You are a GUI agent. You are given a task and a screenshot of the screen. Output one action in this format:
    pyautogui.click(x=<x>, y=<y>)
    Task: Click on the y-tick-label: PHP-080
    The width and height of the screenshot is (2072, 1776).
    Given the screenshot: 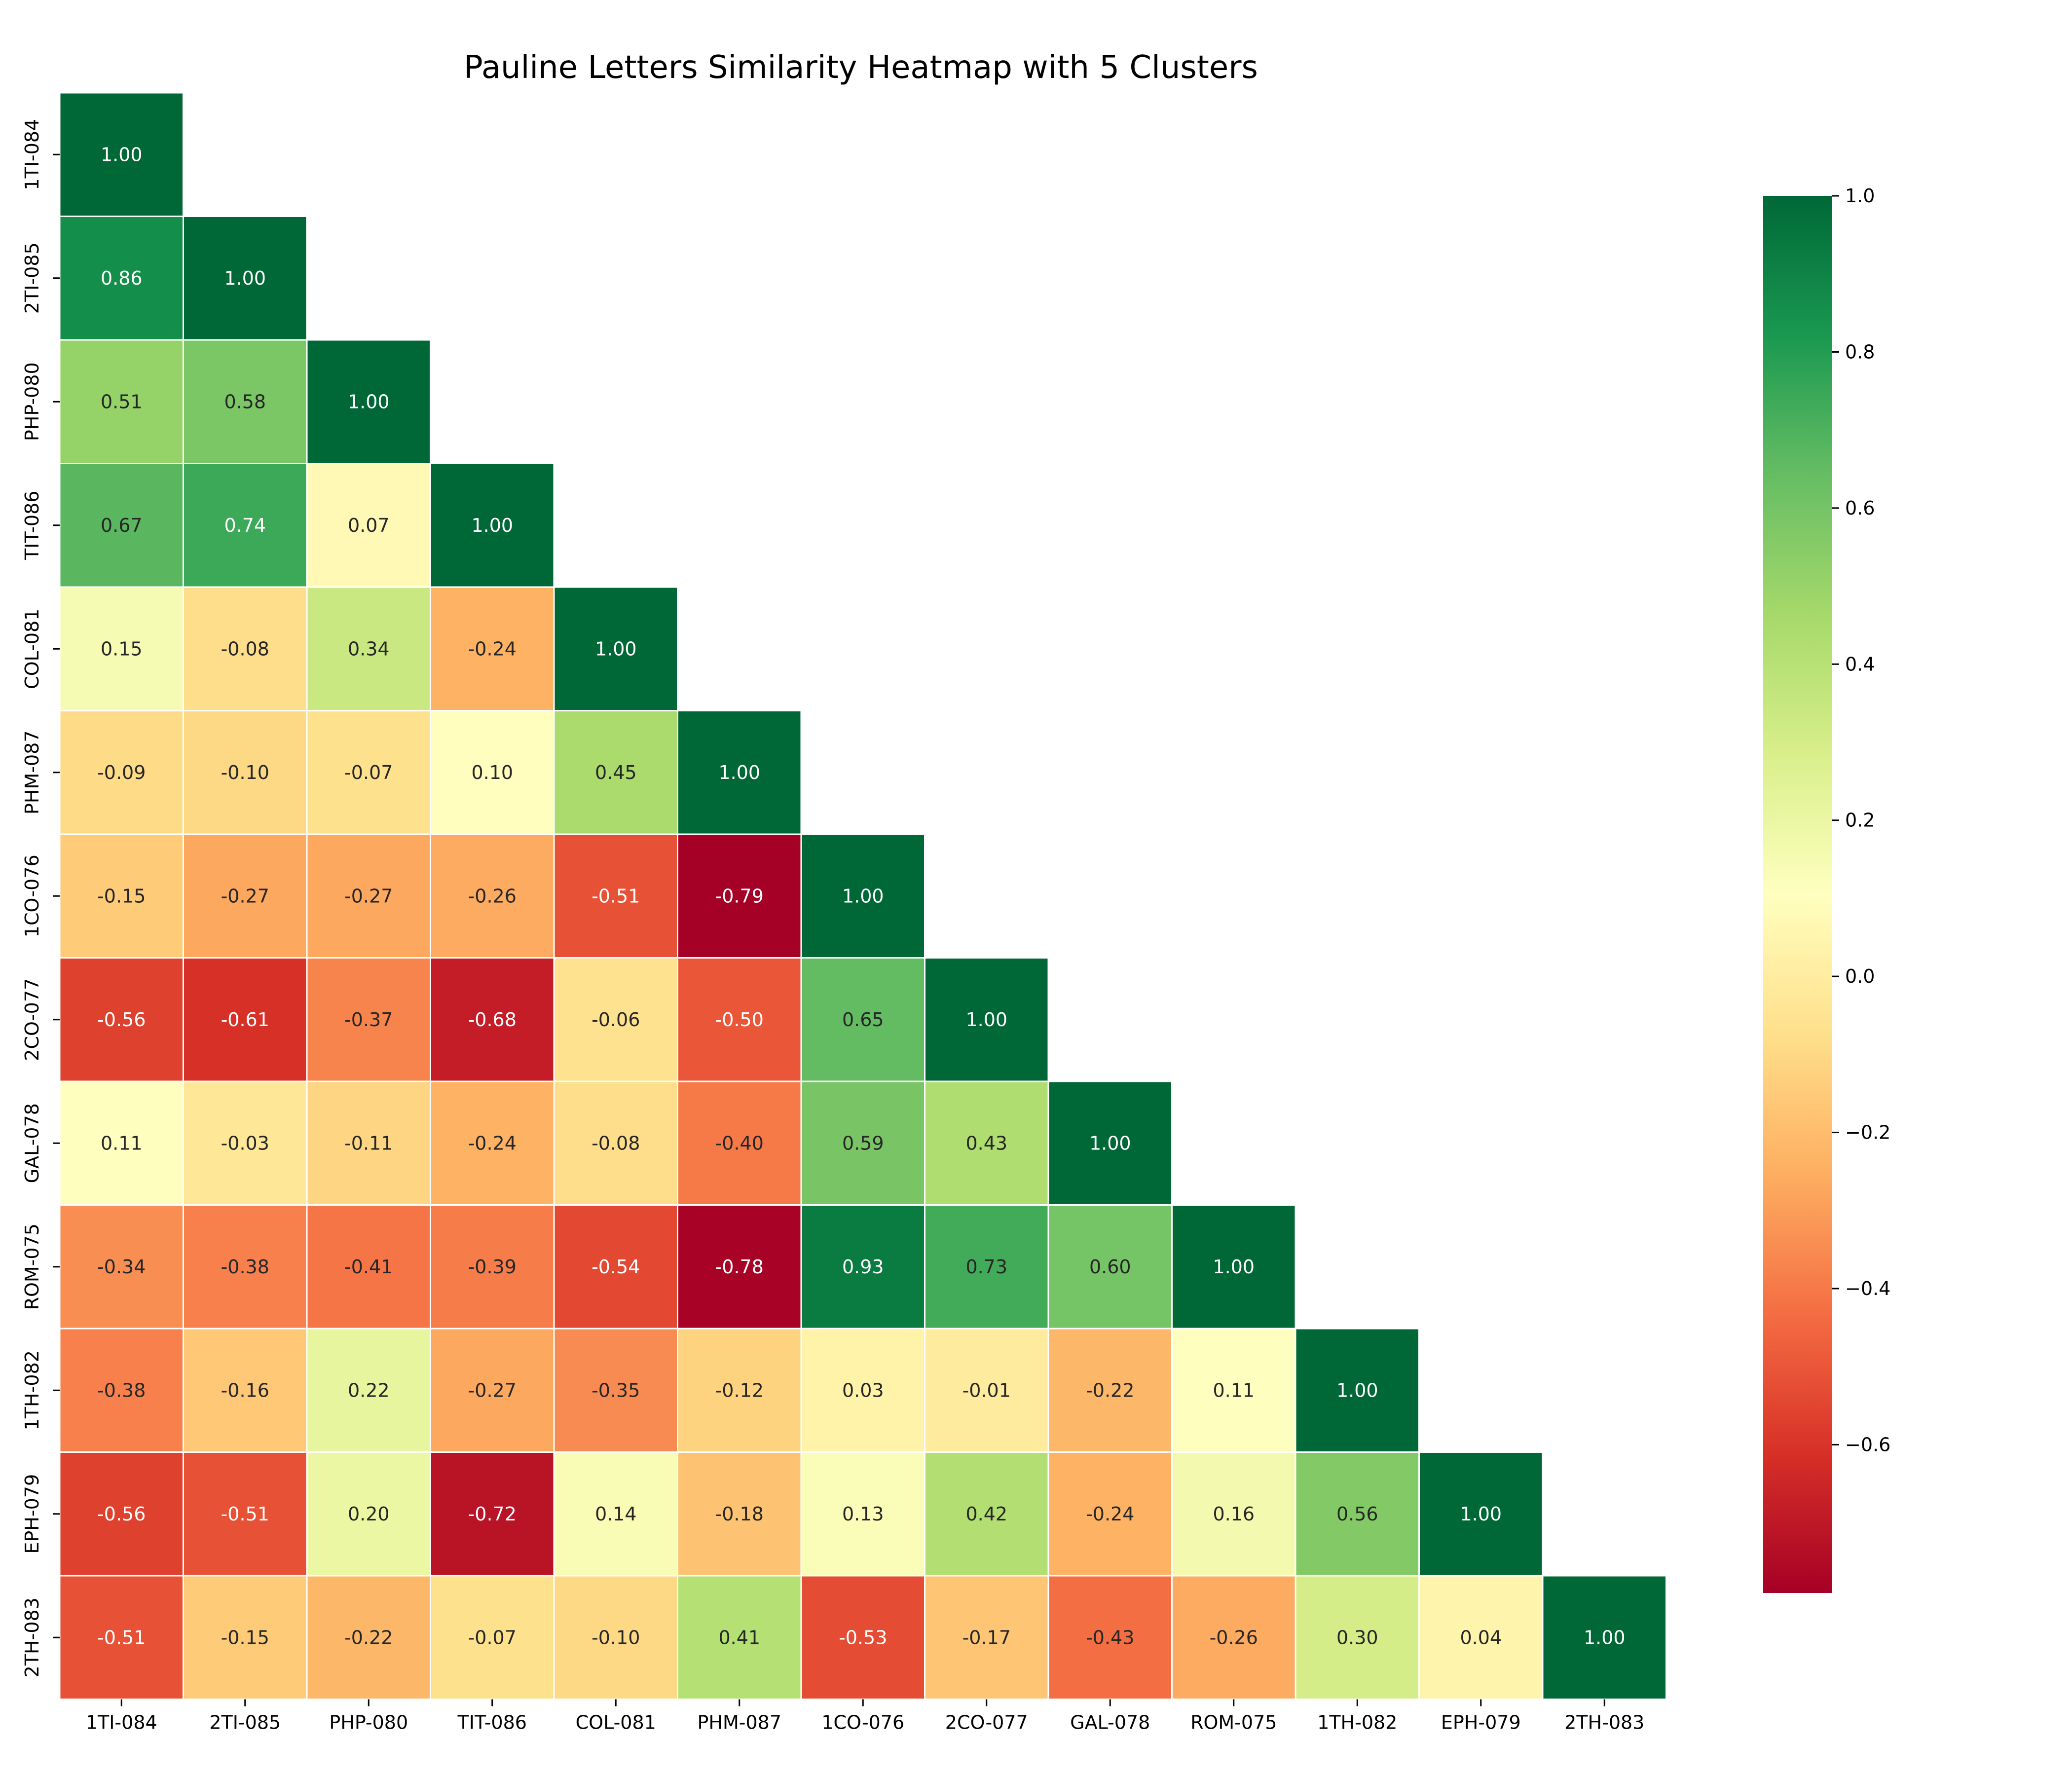 What is the action you would take?
    pyautogui.click(x=32, y=402)
    